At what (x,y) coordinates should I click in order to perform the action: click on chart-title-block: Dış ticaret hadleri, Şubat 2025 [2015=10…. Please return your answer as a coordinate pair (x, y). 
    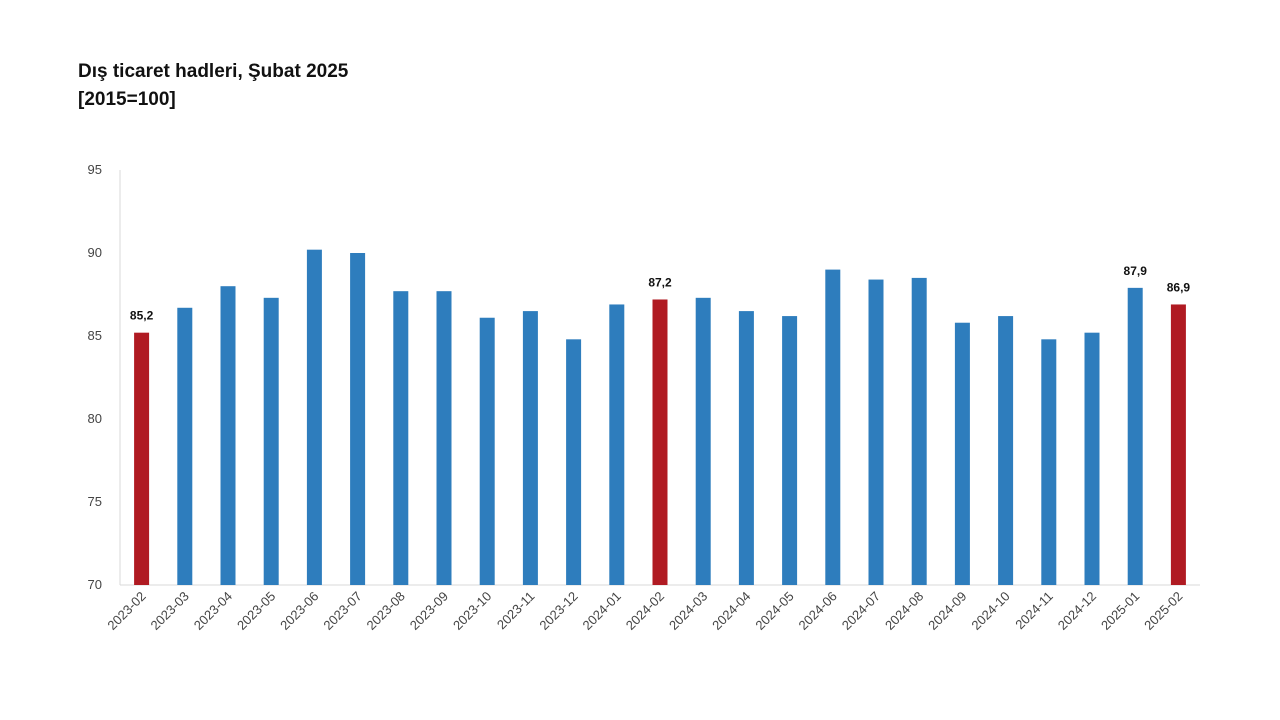
    Looking at the image, I should click on (213, 86).